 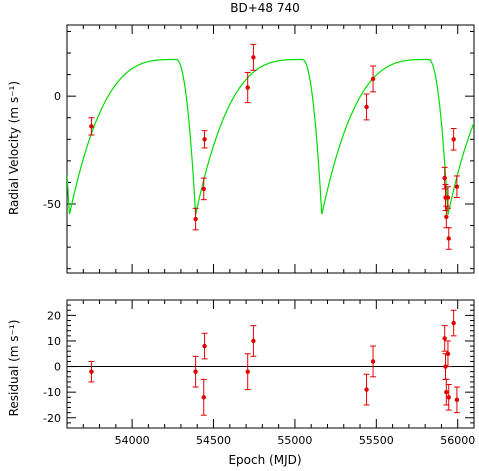 I want to click on x-tick-label: 55500, so click(x=376, y=440).